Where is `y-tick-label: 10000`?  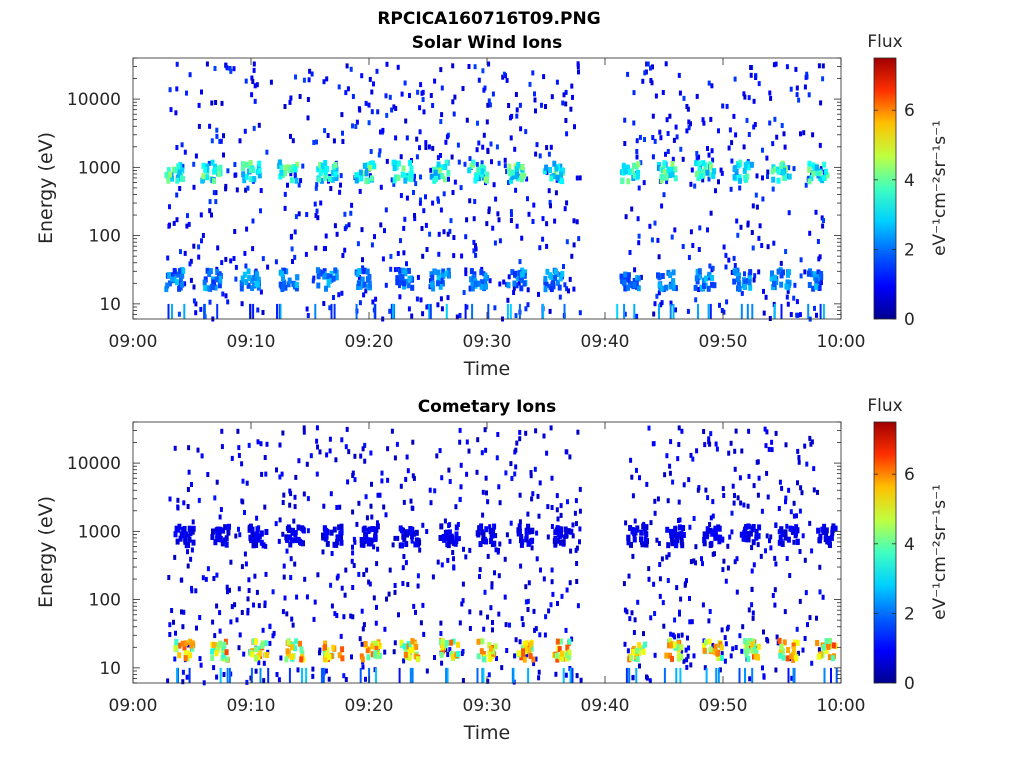 y-tick-label: 10000 is located at coordinates (94, 464).